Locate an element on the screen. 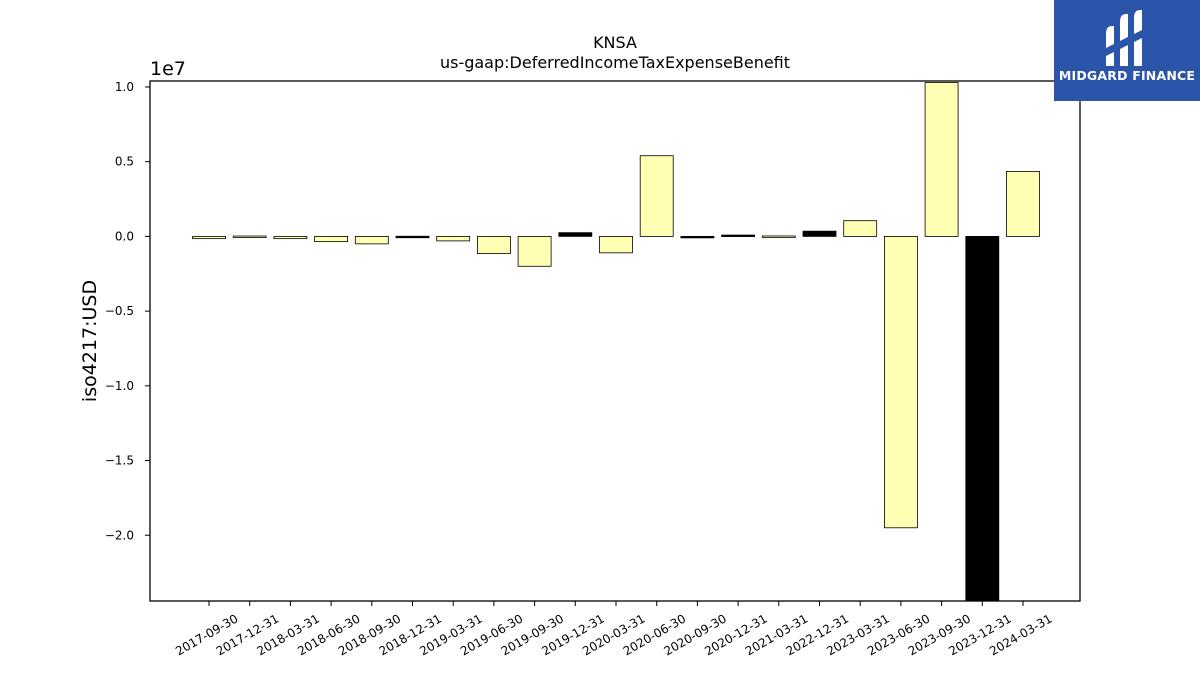  logo-mark-icon is located at coordinates (1124, 38).